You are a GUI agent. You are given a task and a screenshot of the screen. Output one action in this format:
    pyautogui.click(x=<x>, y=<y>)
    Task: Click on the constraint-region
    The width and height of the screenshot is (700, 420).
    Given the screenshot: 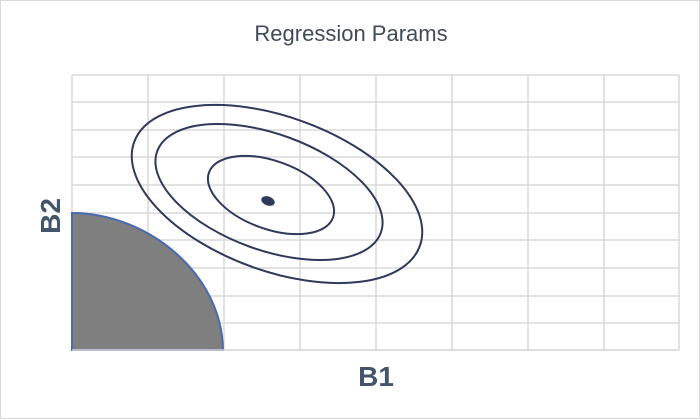 What is the action you would take?
    pyautogui.click(x=148, y=281)
    